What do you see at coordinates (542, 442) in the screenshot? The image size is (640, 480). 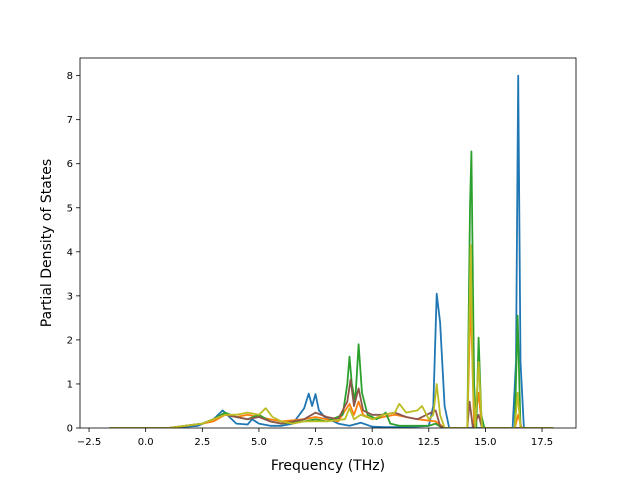 I see `x-tick-label: 17.5` at bounding box center [542, 442].